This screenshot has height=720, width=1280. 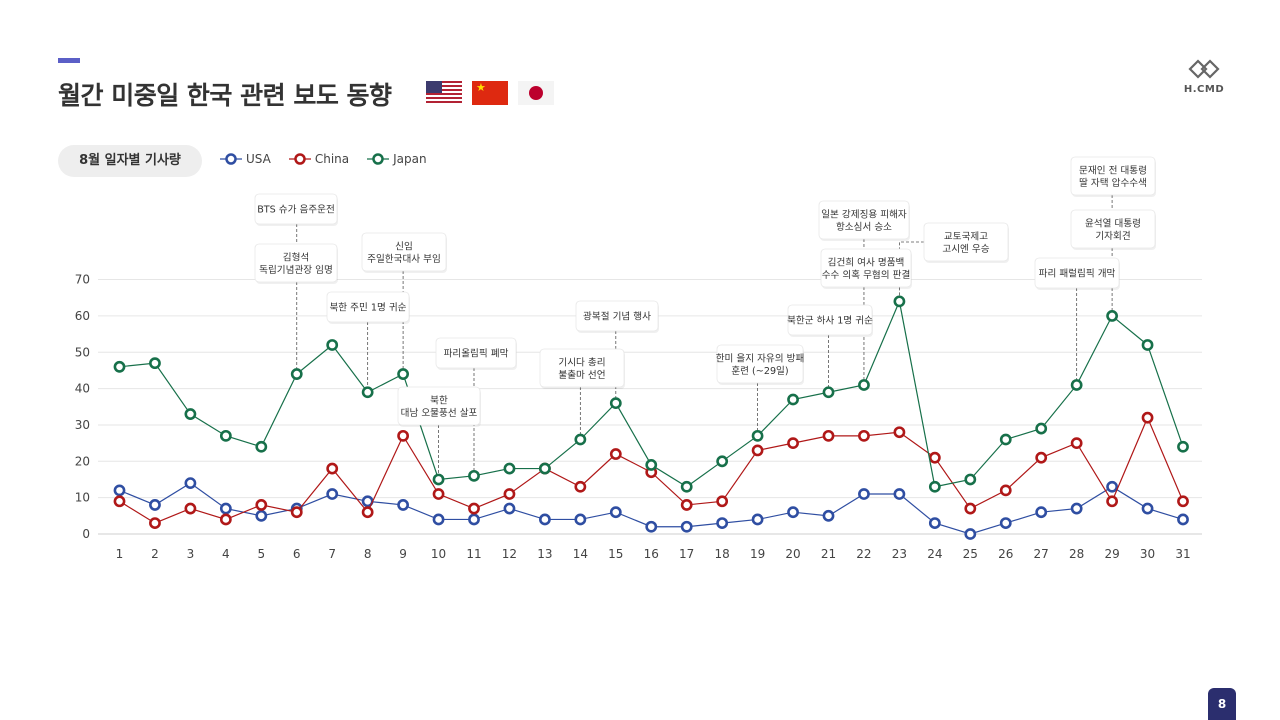 What do you see at coordinates (830, 321) in the screenshot?
I see `annotation-label: 북한군 하사 1명 귀순` at bounding box center [830, 321].